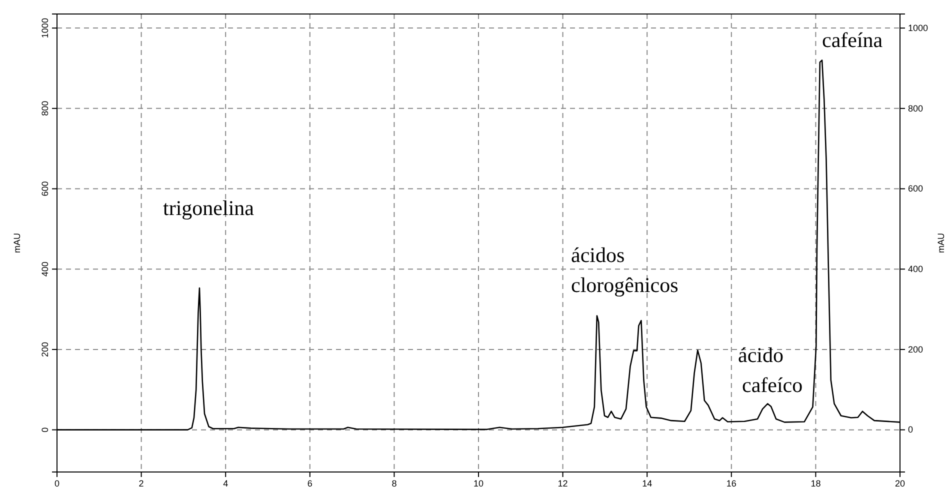 This screenshot has width=949, height=493. I want to click on y2-axis-title: mAU, so click(941, 243).